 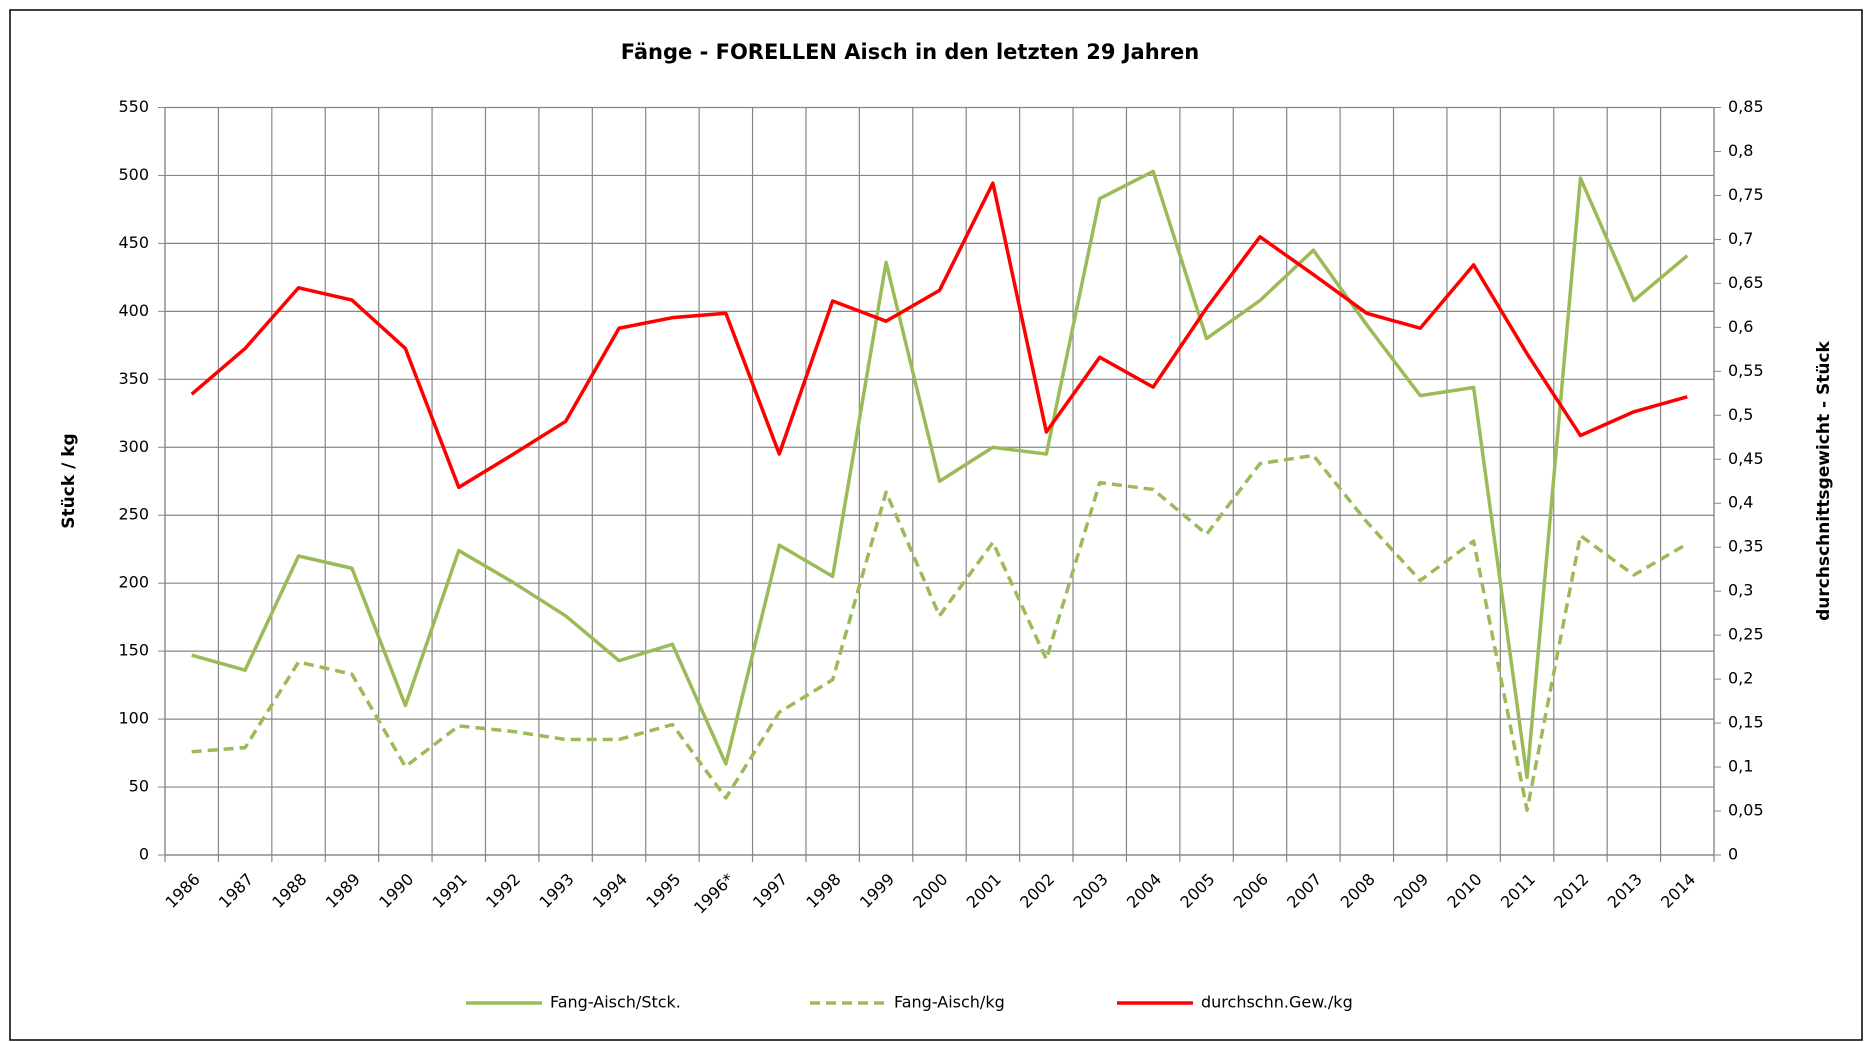 What do you see at coordinates (1740, 502) in the screenshot?
I see `y2-tick-label: 0,4` at bounding box center [1740, 502].